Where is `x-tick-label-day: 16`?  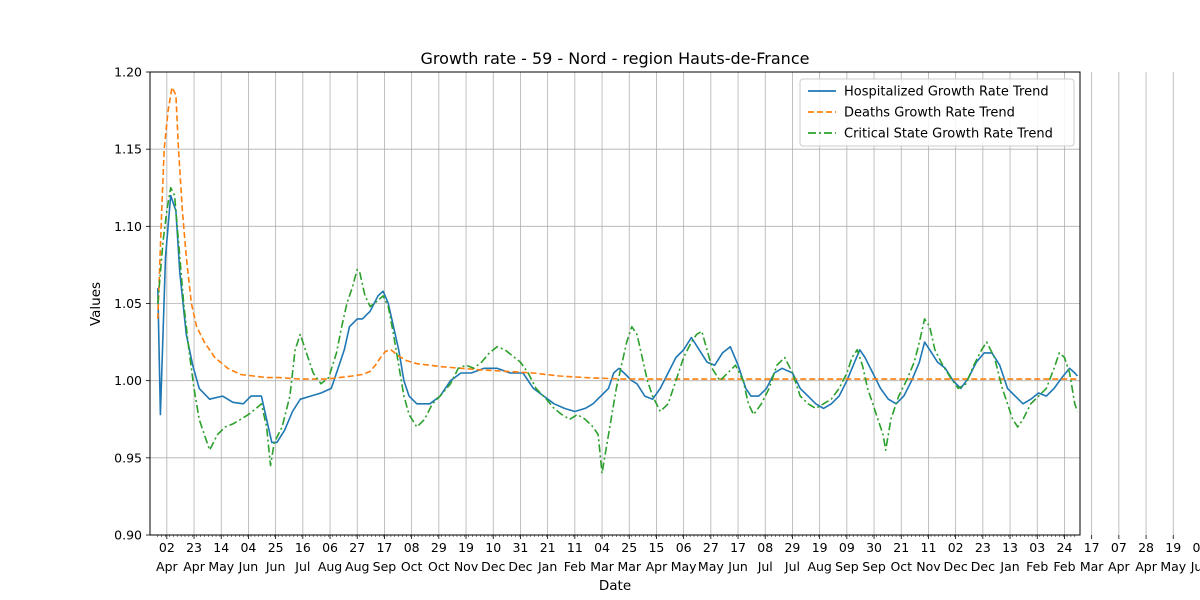
x-tick-label-day: 16 is located at coordinates (303, 547).